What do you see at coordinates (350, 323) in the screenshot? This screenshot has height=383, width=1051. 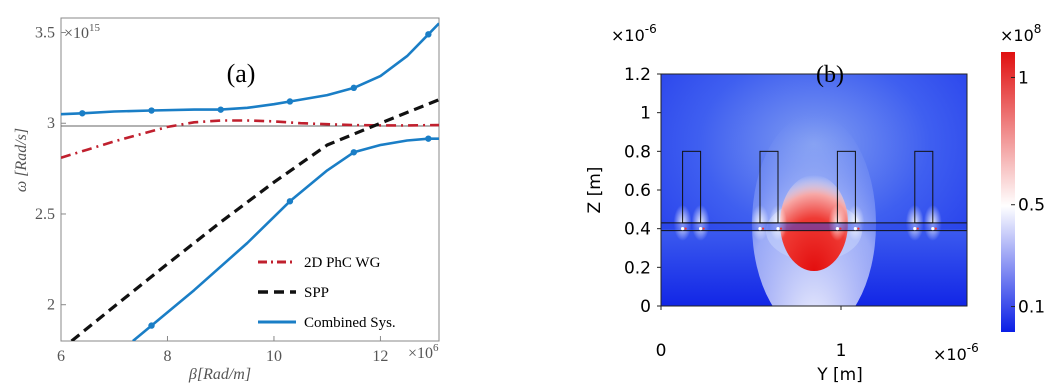 I see `legend-label-combined: Combined Sys.` at bounding box center [350, 323].